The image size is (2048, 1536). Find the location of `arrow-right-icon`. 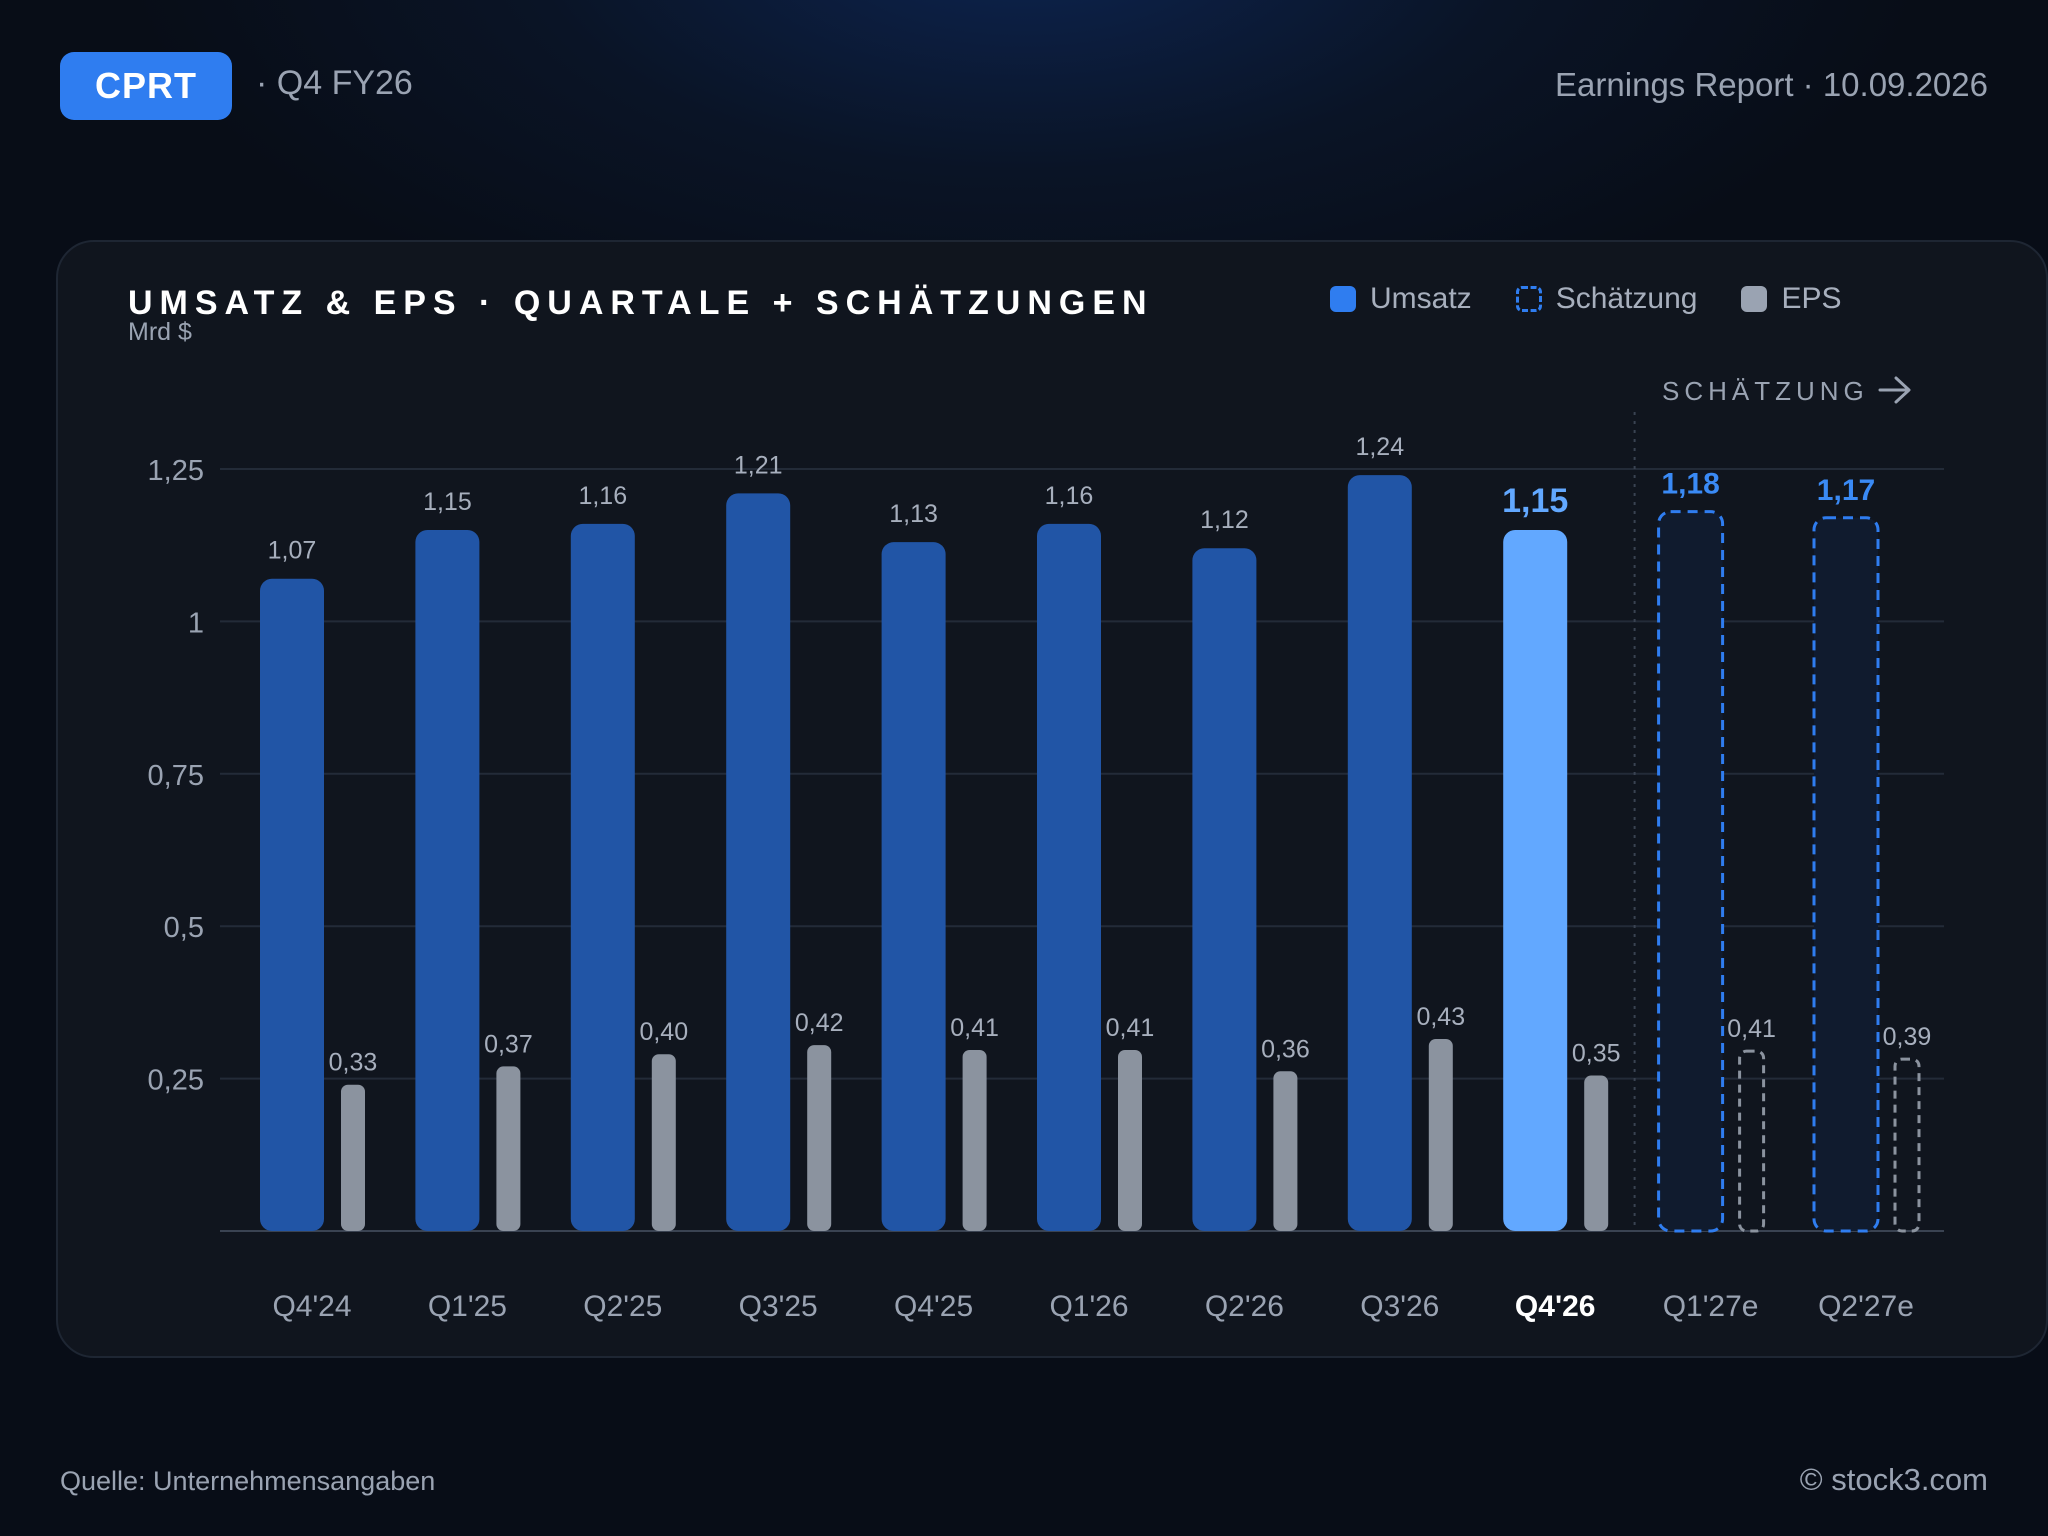

arrow-right-icon is located at coordinates (1894, 390).